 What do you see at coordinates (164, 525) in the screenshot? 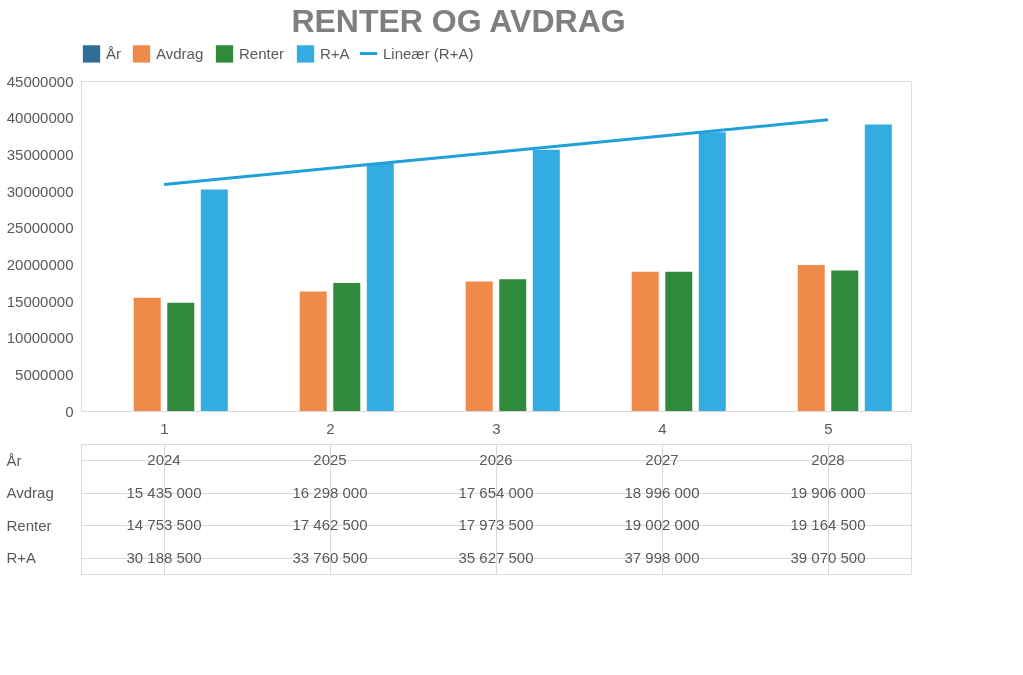
I see `data-label: 14 753 500` at bounding box center [164, 525].